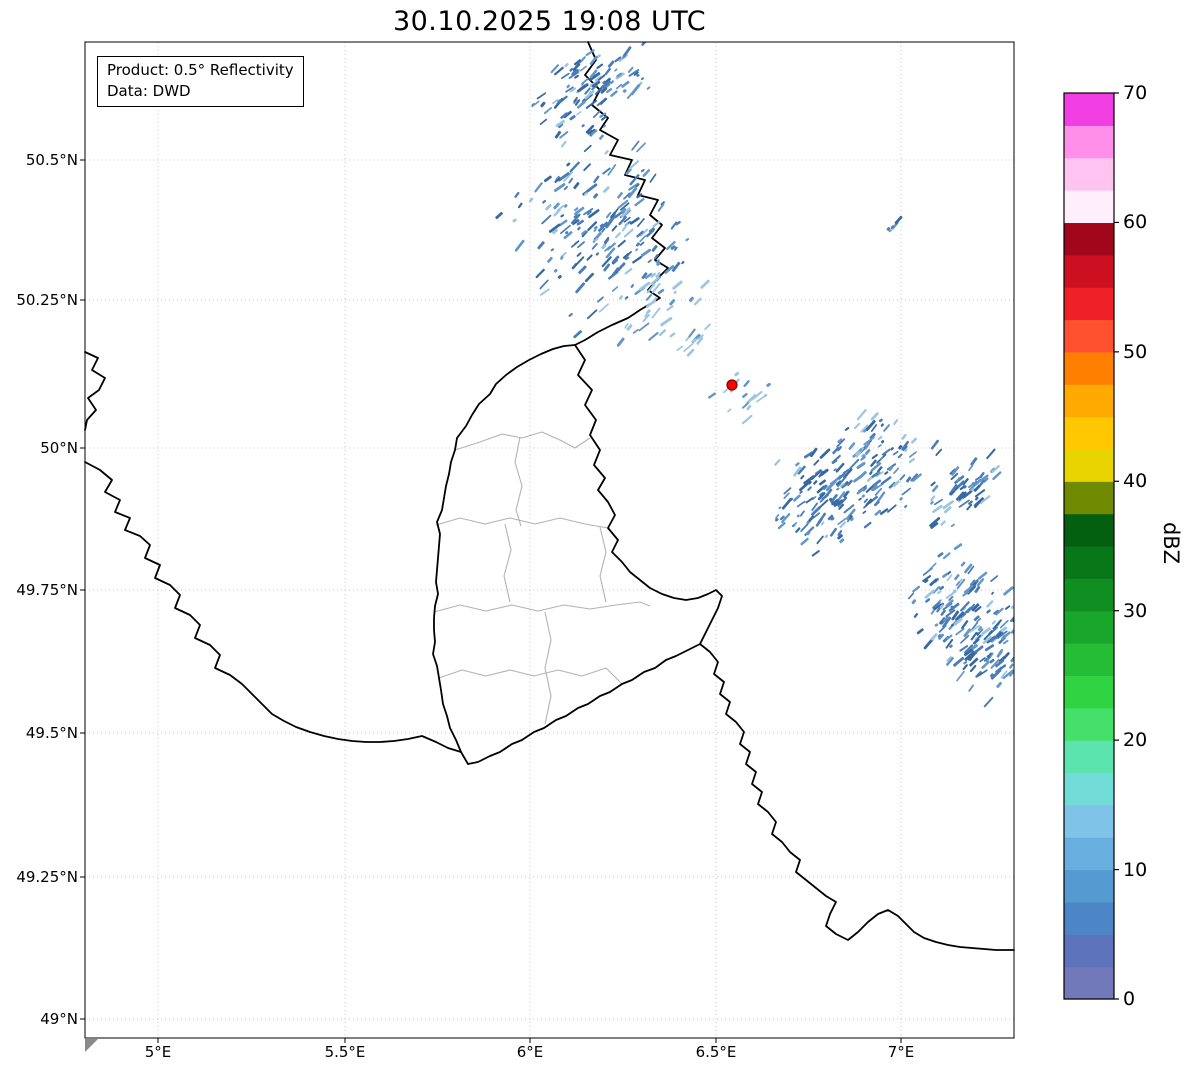  What do you see at coordinates (158, 1052) in the screenshot?
I see `lon-tick-label: 5°E` at bounding box center [158, 1052].